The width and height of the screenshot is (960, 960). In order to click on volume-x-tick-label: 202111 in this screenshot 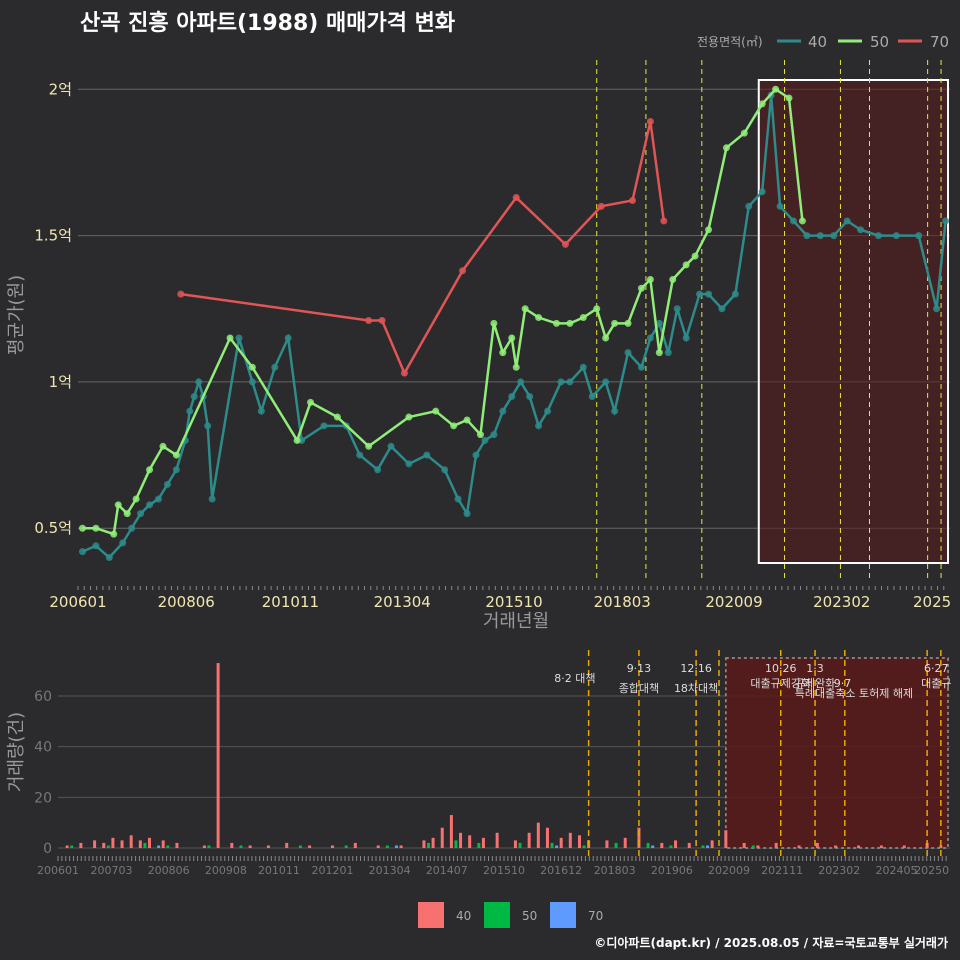, I will do `click(782, 870)`.